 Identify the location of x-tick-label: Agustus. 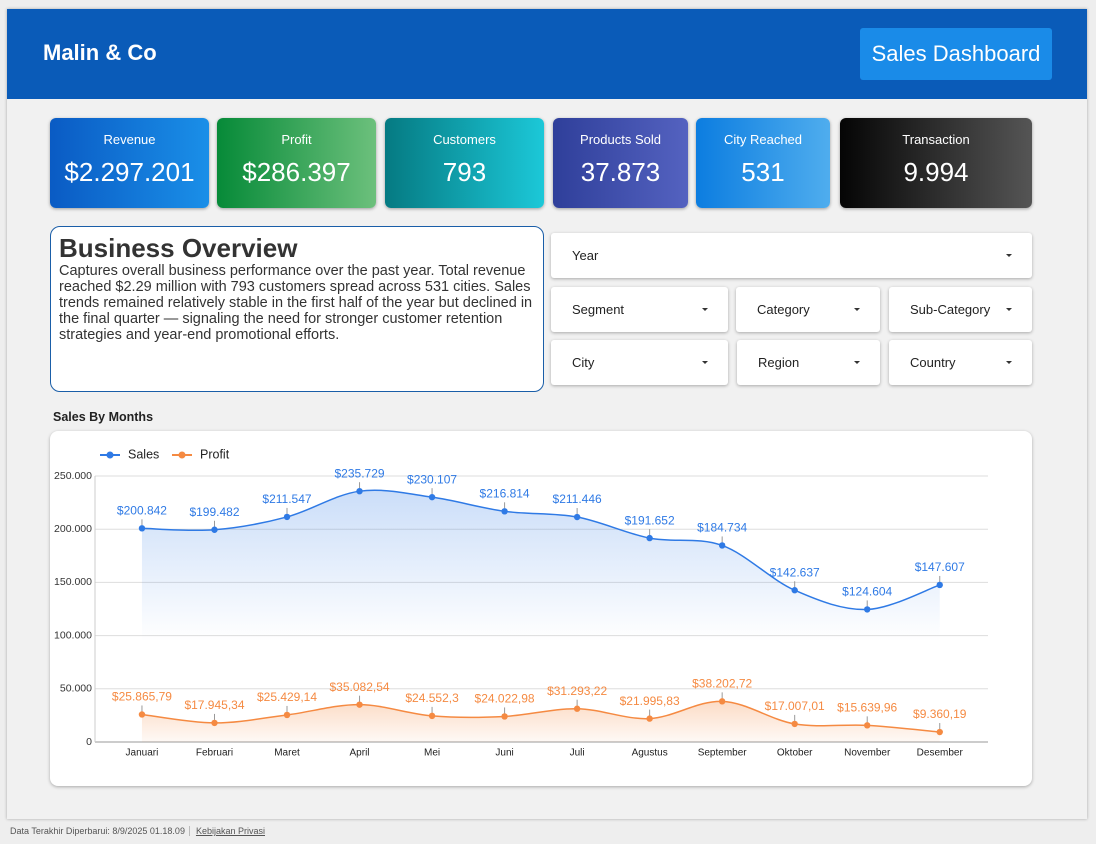
(650, 753).